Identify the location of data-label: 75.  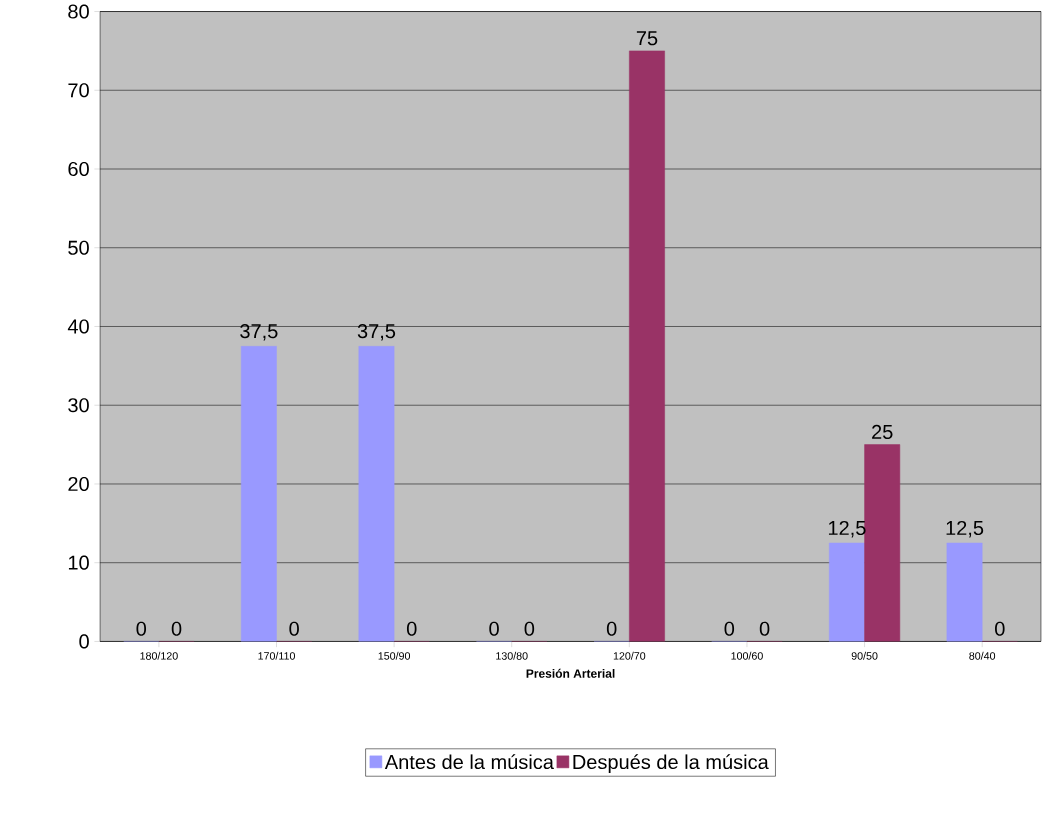
(647, 38).